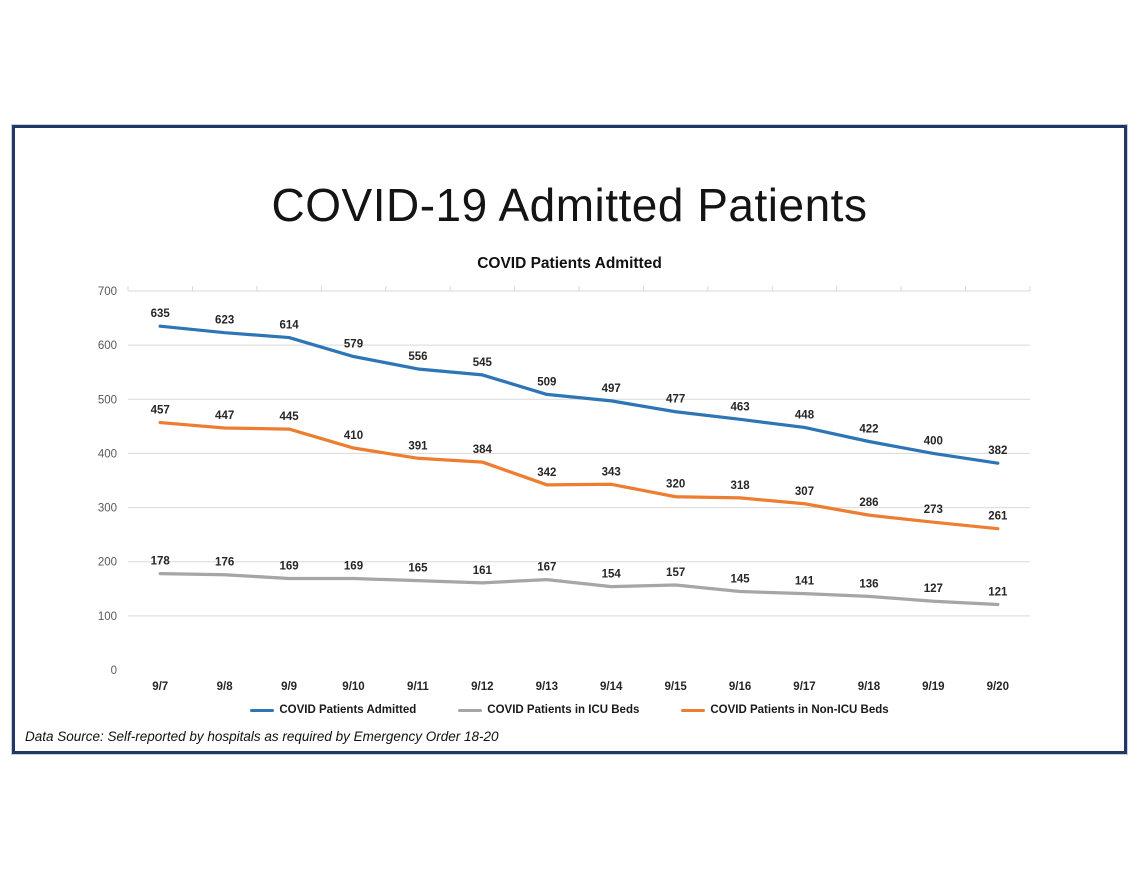 Image resolution: width=1140 pixels, height=880 pixels. Describe the element at coordinates (693, 710) in the screenshot. I see `legend-swatch-non-icu` at that location.